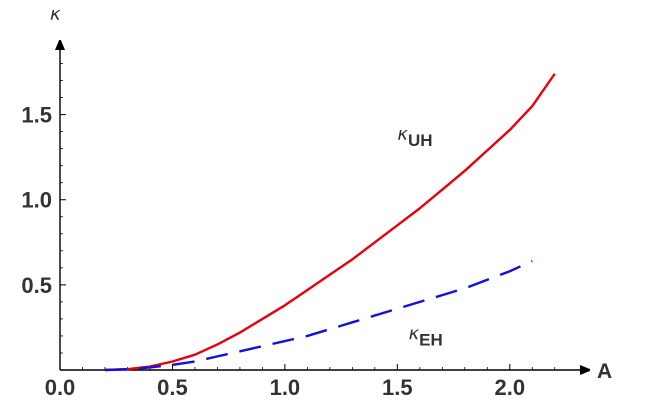  Describe the element at coordinates (55, 14) in the screenshot. I see `y-axis-title: κ` at that location.